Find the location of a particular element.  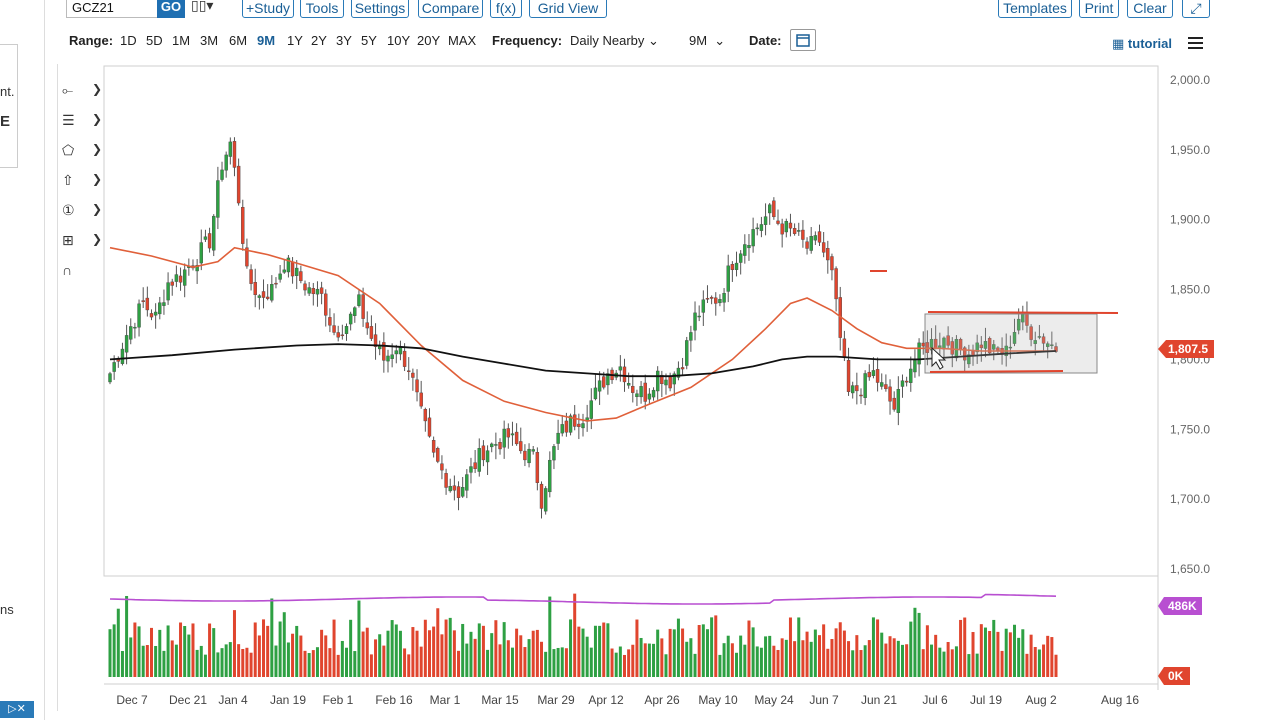

range-6m: 6M is located at coordinates (238, 40).